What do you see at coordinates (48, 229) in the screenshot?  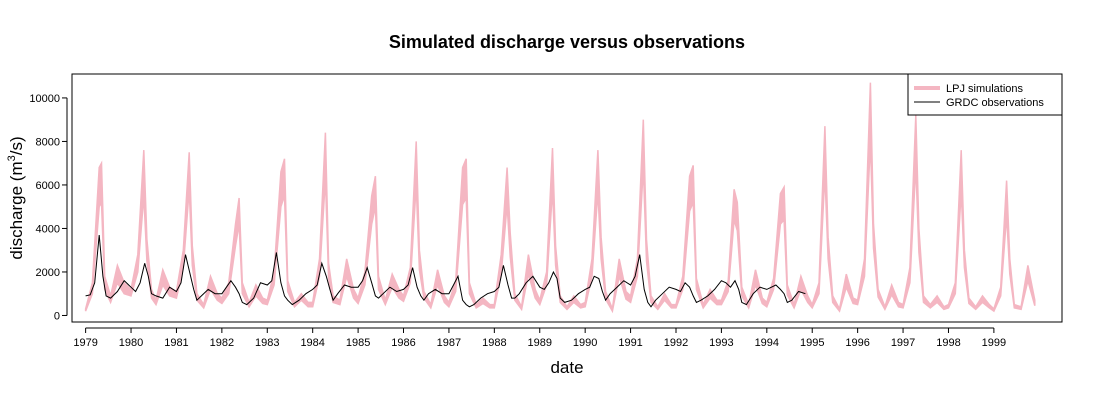 I see `y-tick-label: 4000` at bounding box center [48, 229].